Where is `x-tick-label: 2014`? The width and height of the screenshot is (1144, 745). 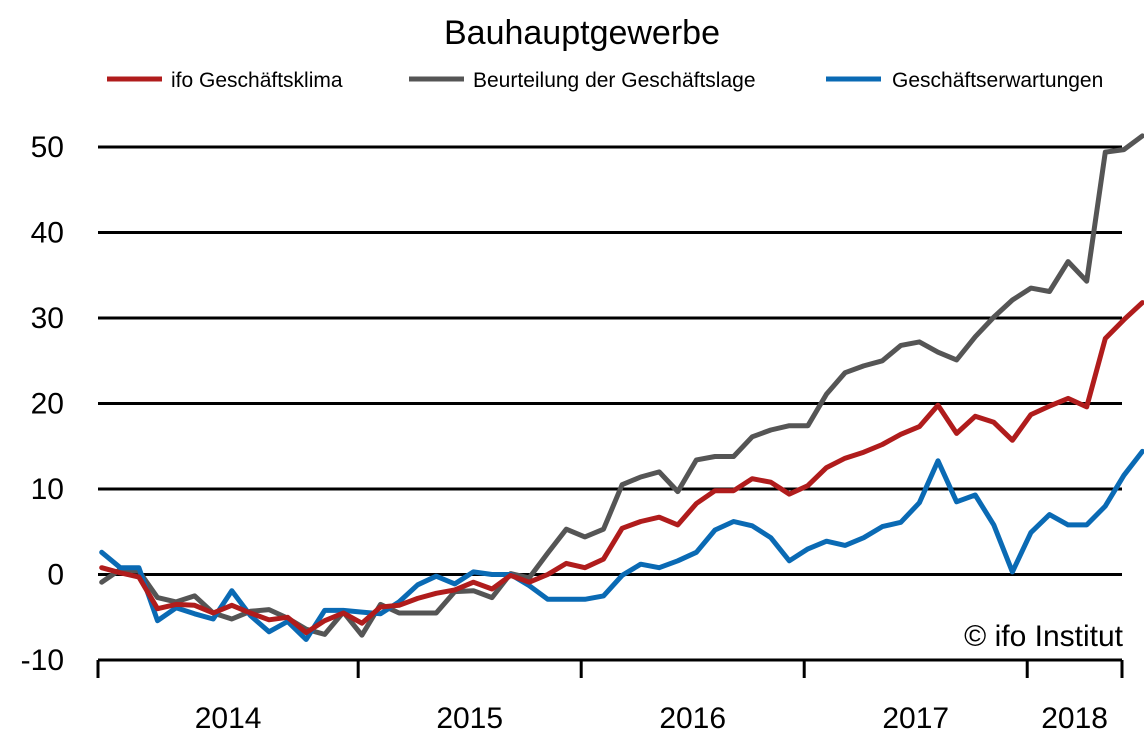 x-tick-label: 2014 is located at coordinates (228, 718).